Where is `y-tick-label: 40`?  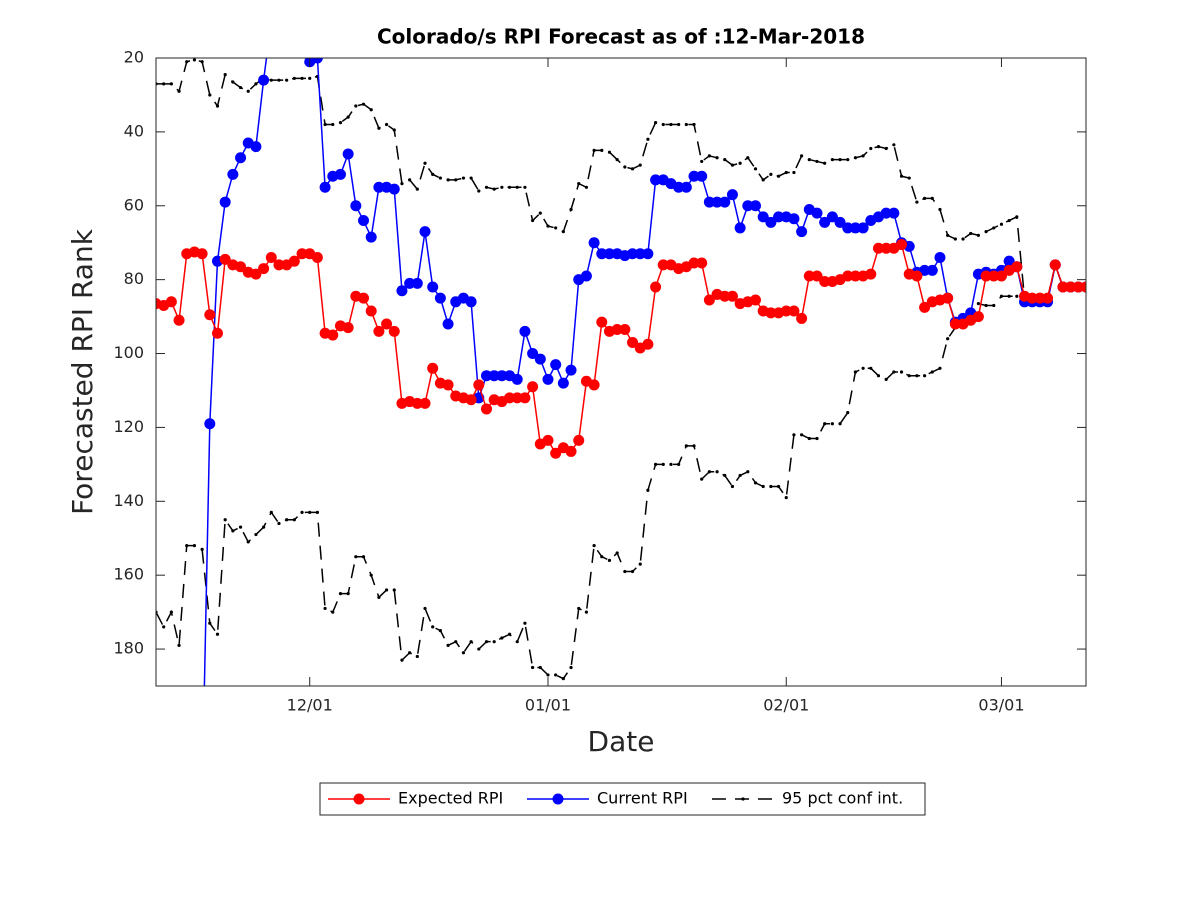 y-tick-label: 40 is located at coordinates (134, 130).